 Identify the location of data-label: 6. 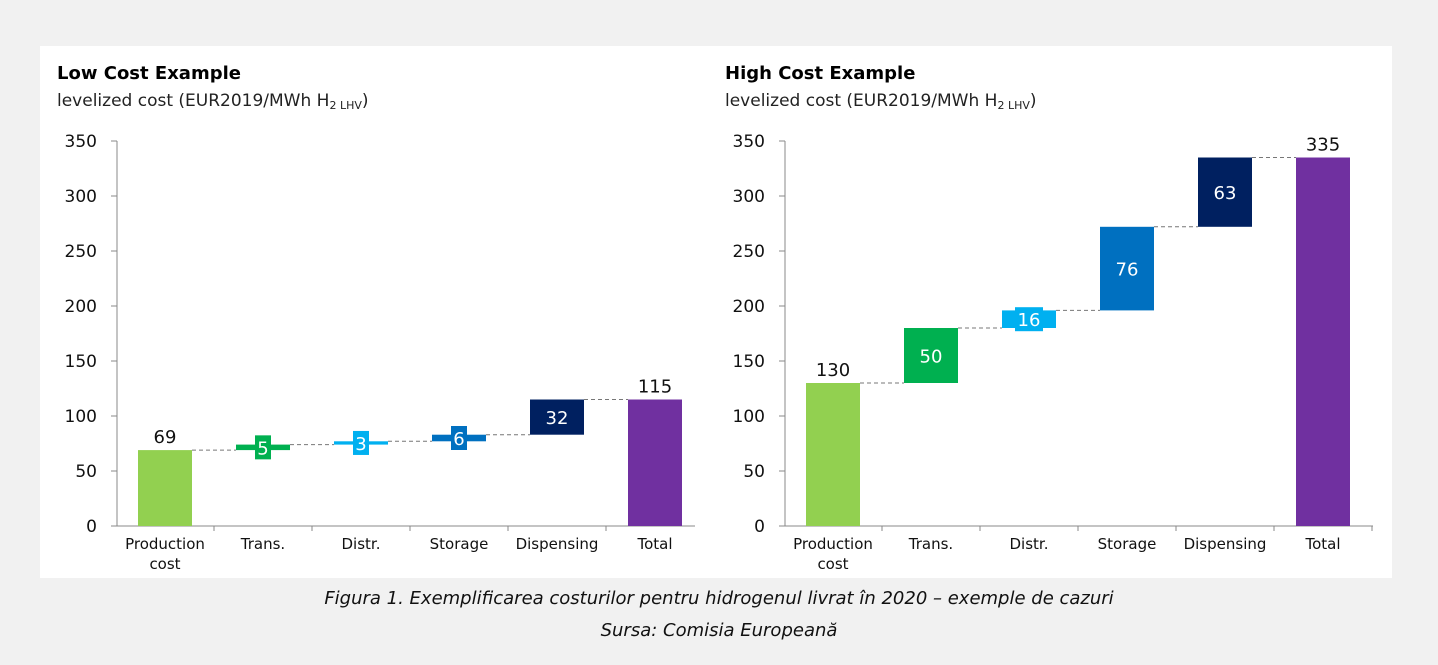
(458, 439).